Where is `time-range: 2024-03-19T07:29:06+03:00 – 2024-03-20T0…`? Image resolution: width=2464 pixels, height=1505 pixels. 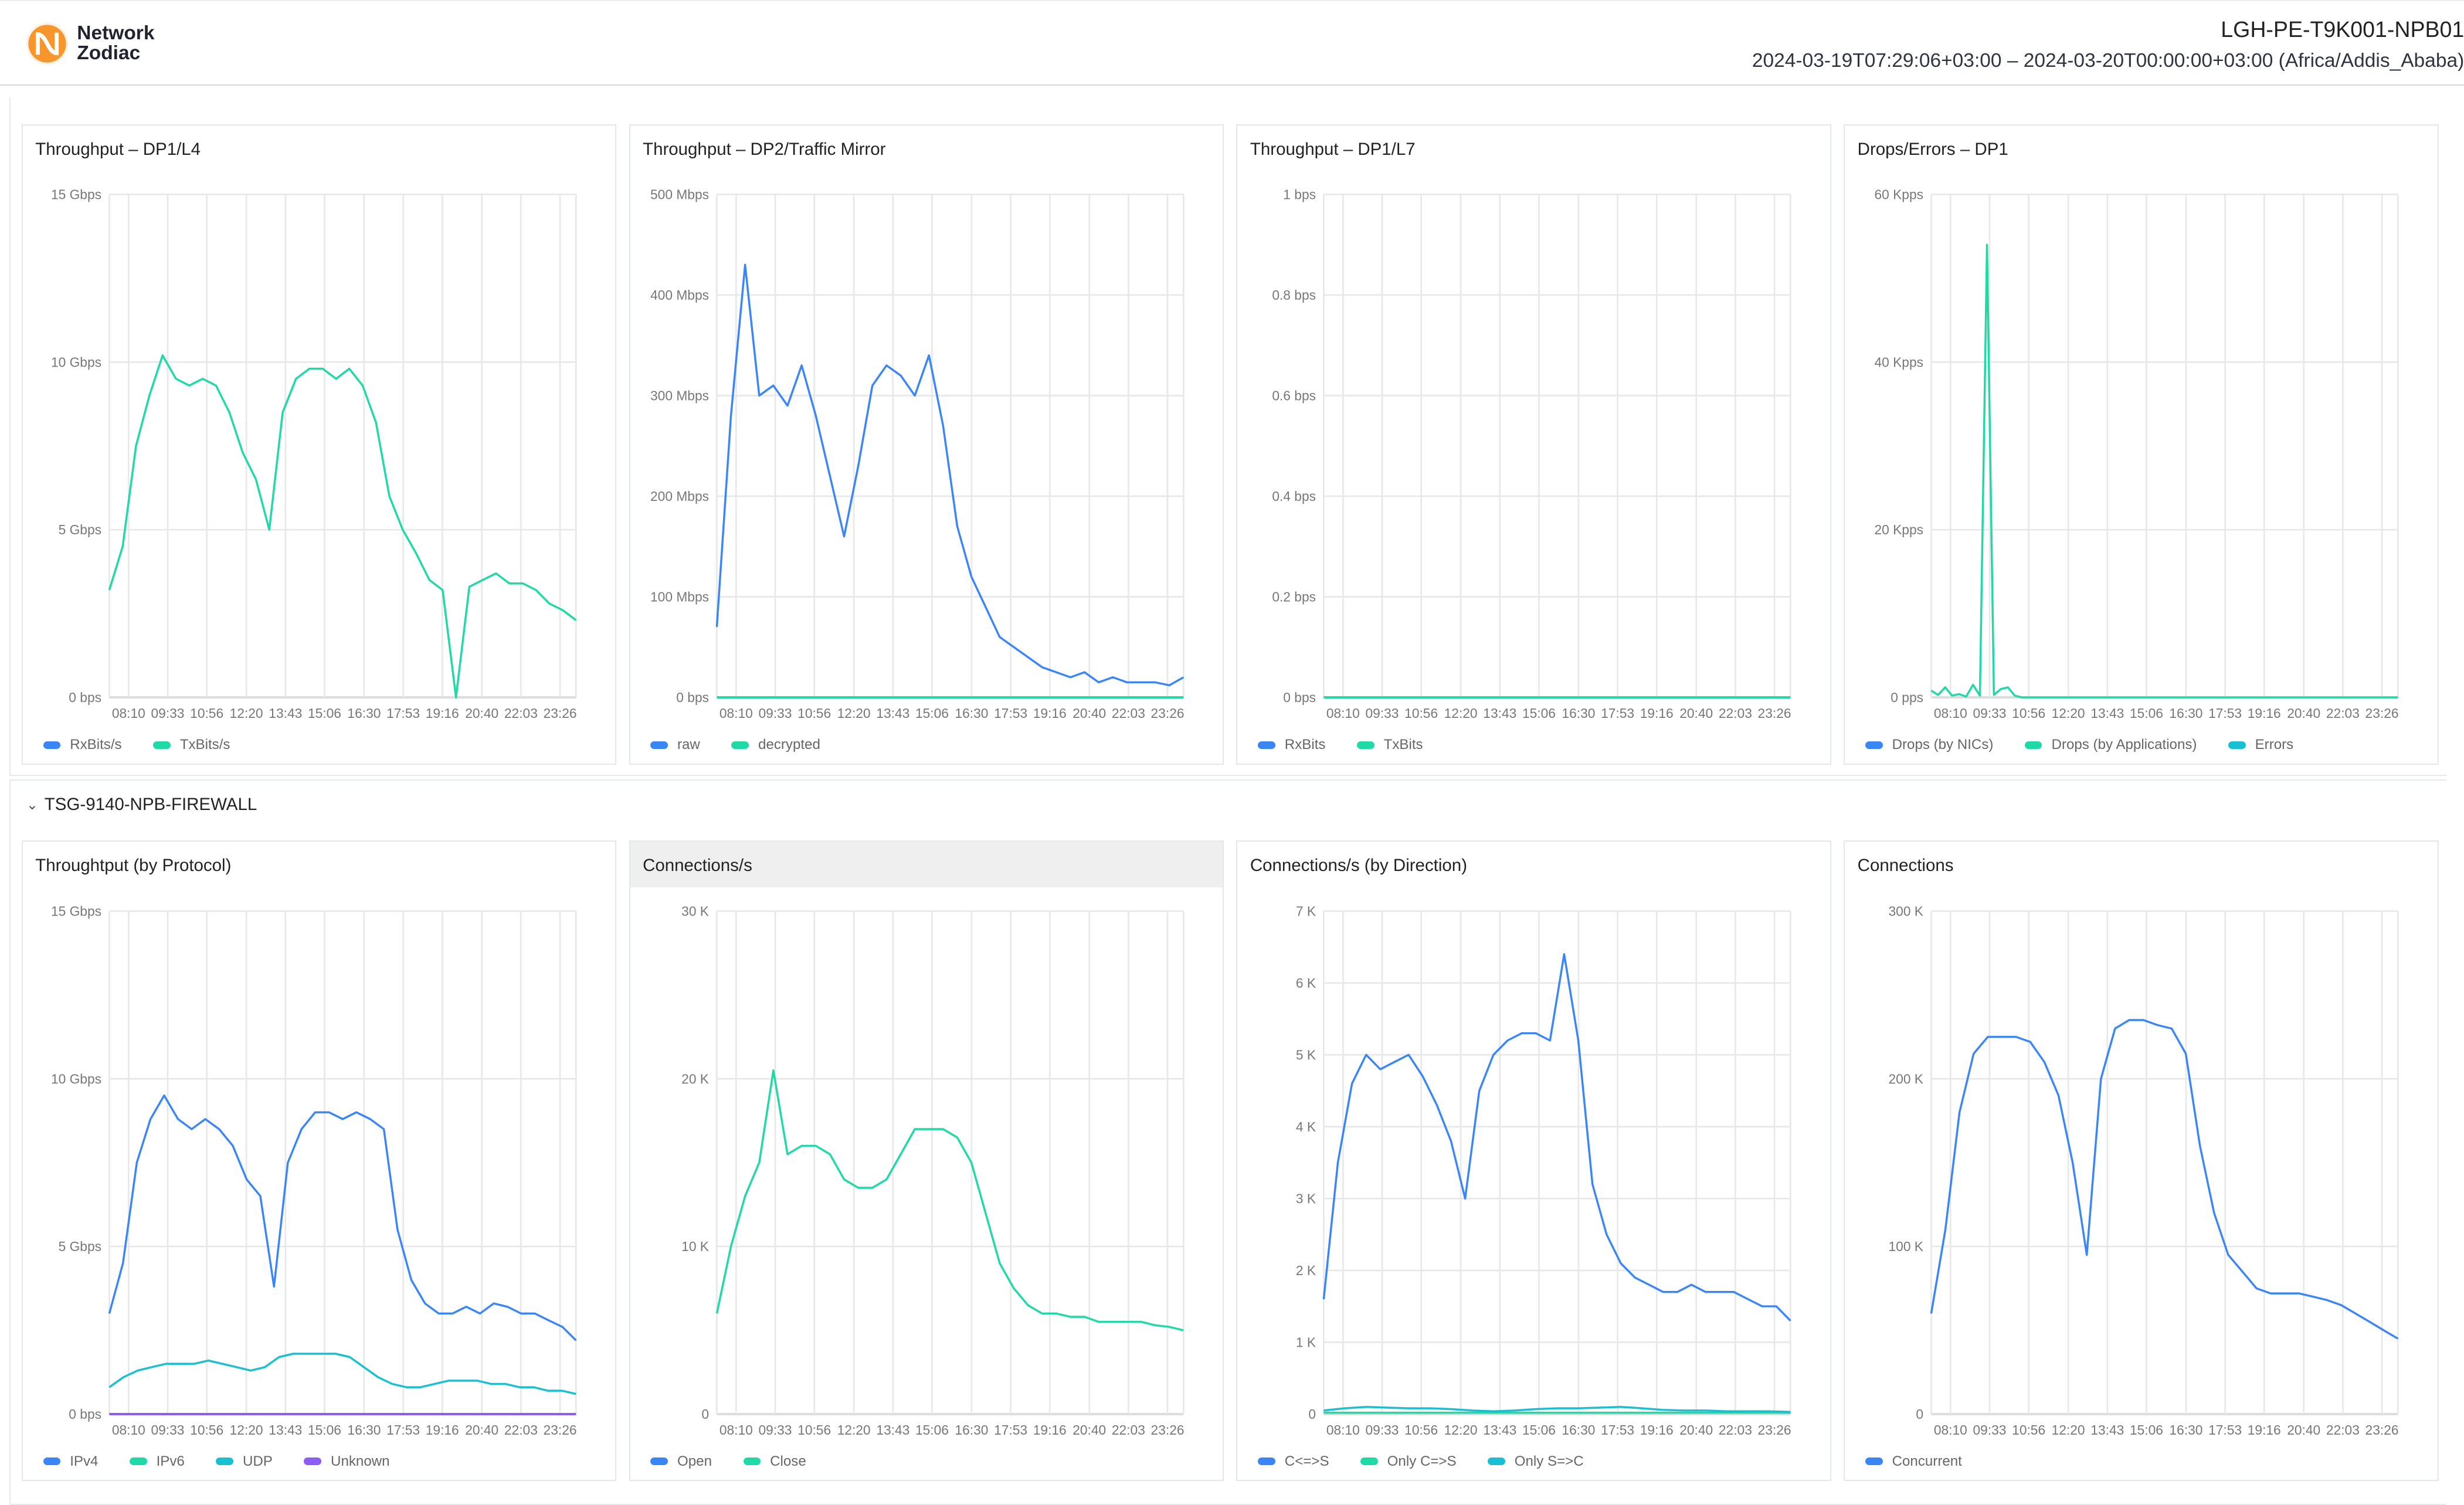 time-range: 2024-03-19T07:29:06+03:00 – 2024-03-20T0… is located at coordinates (2108, 61).